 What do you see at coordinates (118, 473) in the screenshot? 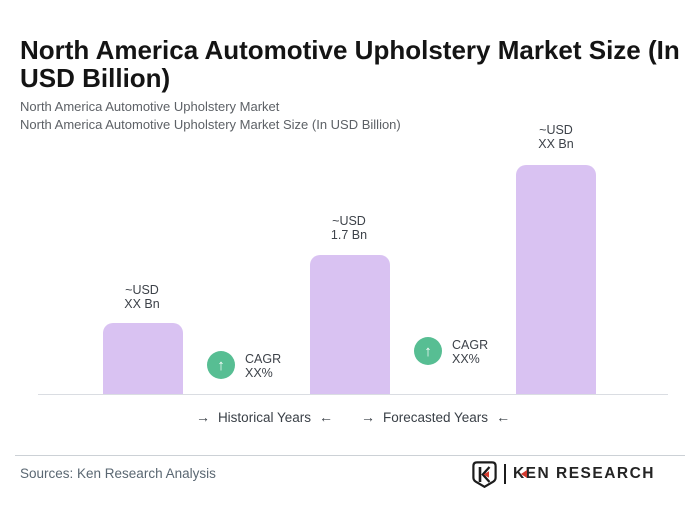
I see `sources-text: Sources: Ken Research Analysis` at bounding box center [118, 473].